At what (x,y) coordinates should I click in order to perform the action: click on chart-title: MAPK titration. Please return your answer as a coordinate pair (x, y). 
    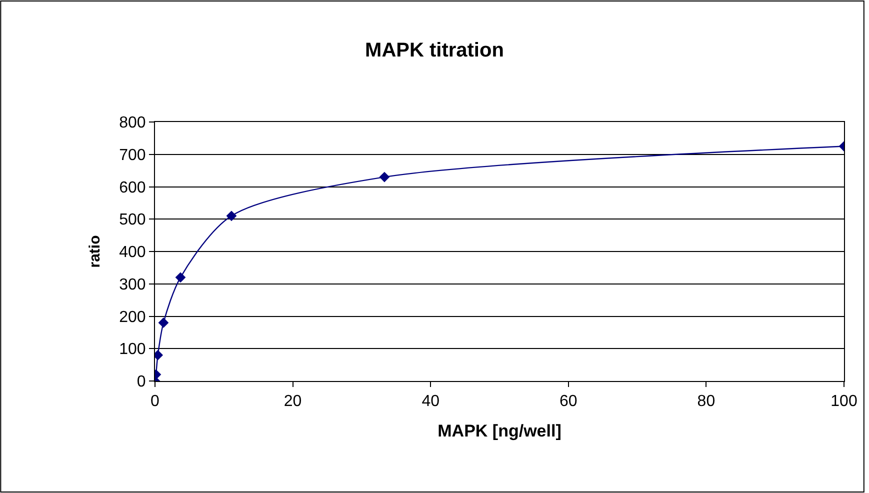
    Looking at the image, I should click on (434, 50).